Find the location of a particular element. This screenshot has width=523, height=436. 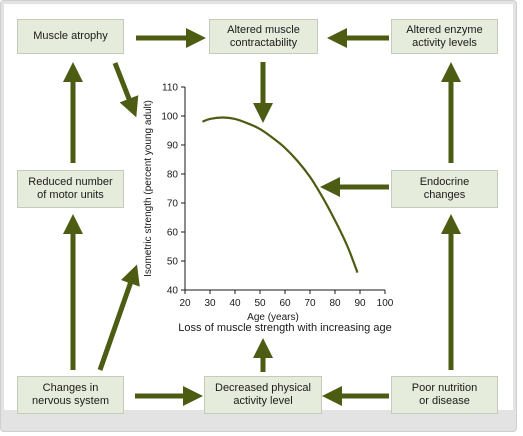

box-reduced-motor-units: Reduced number of motor units is located at coordinates (70, 189).